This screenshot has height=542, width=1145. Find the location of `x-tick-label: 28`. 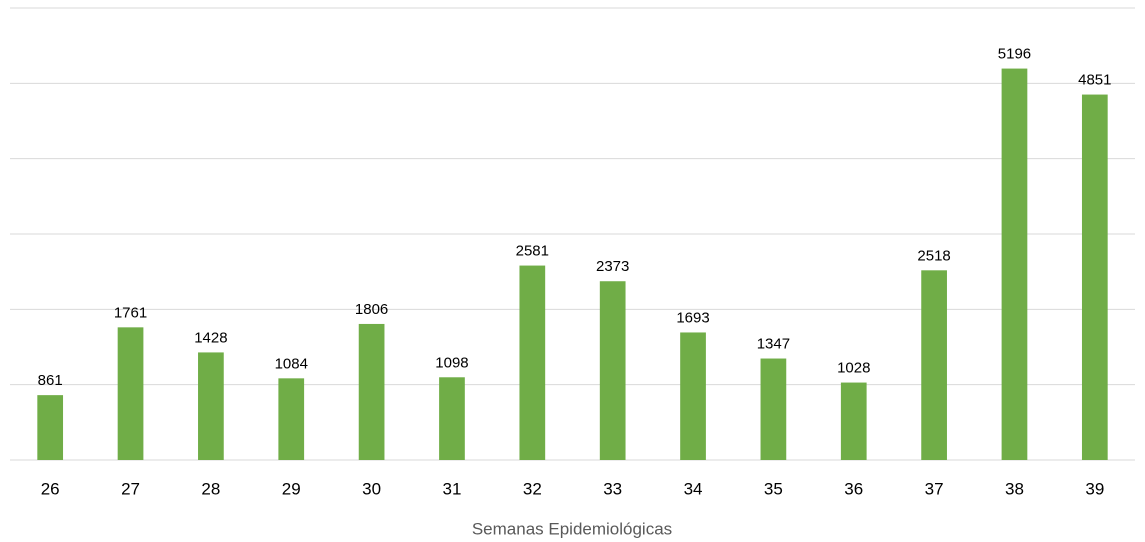

x-tick-label: 28 is located at coordinates (210, 488).